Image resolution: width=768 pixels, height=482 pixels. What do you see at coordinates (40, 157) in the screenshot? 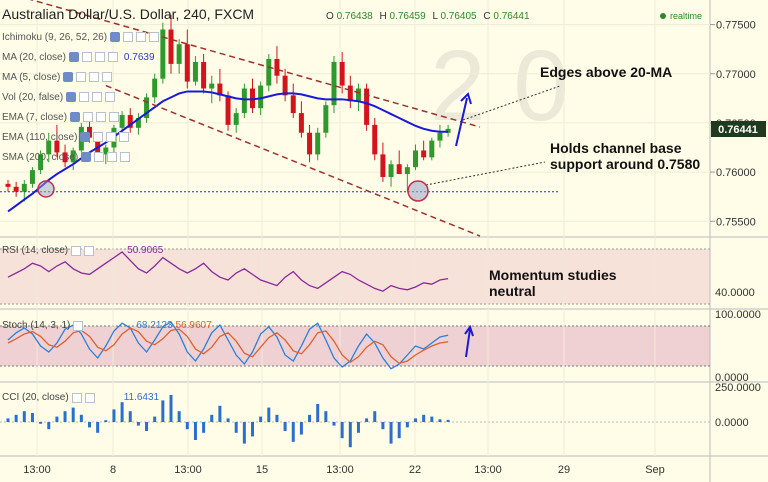
I see `overlay-label: SMA (200, close)` at bounding box center [40, 157].